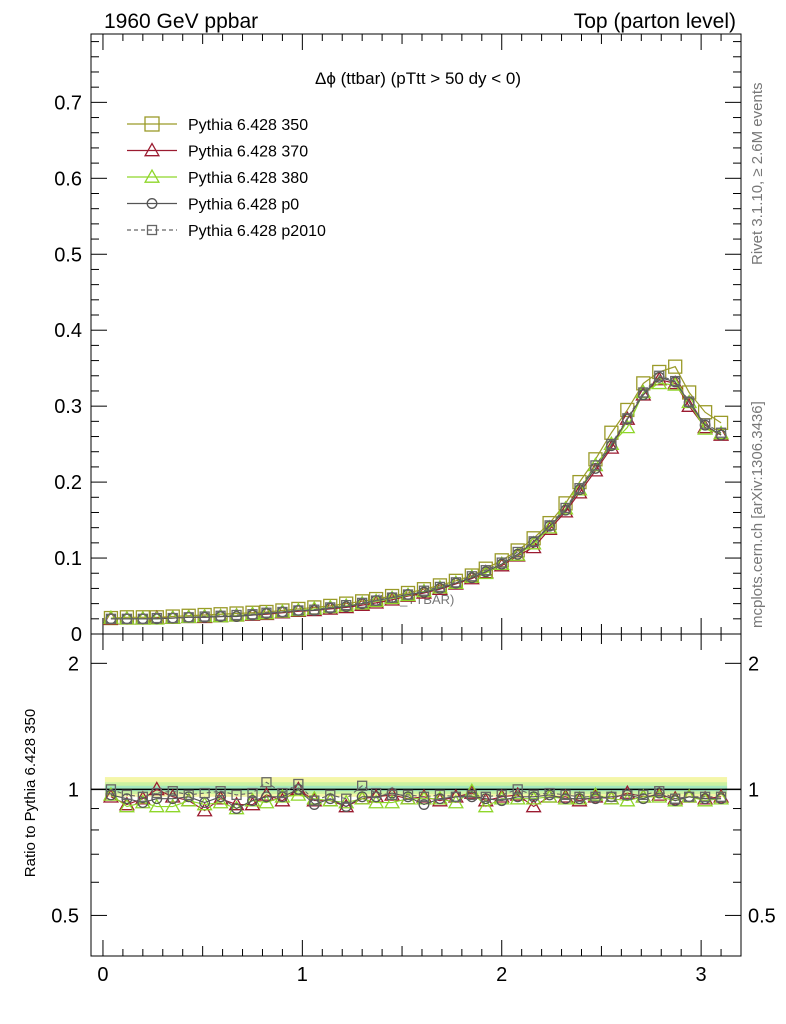  Describe the element at coordinates (102, 975) in the screenshot. I see `x-tick-label: 0` at that location.